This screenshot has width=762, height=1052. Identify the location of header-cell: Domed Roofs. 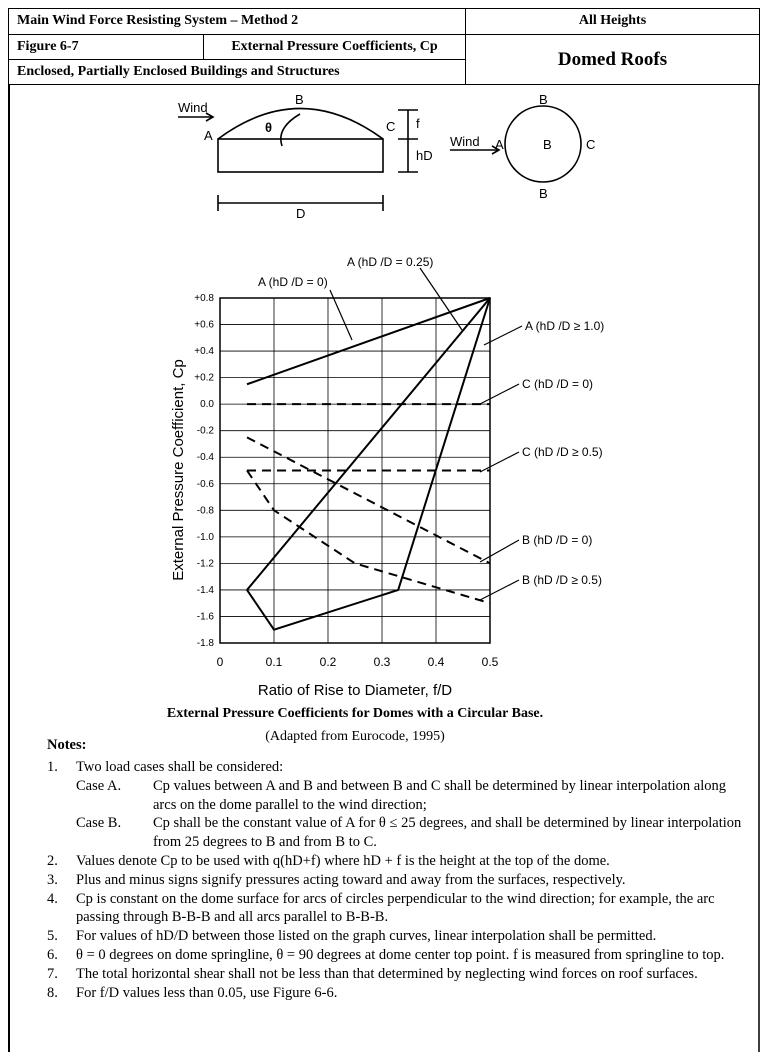
(612, 59).